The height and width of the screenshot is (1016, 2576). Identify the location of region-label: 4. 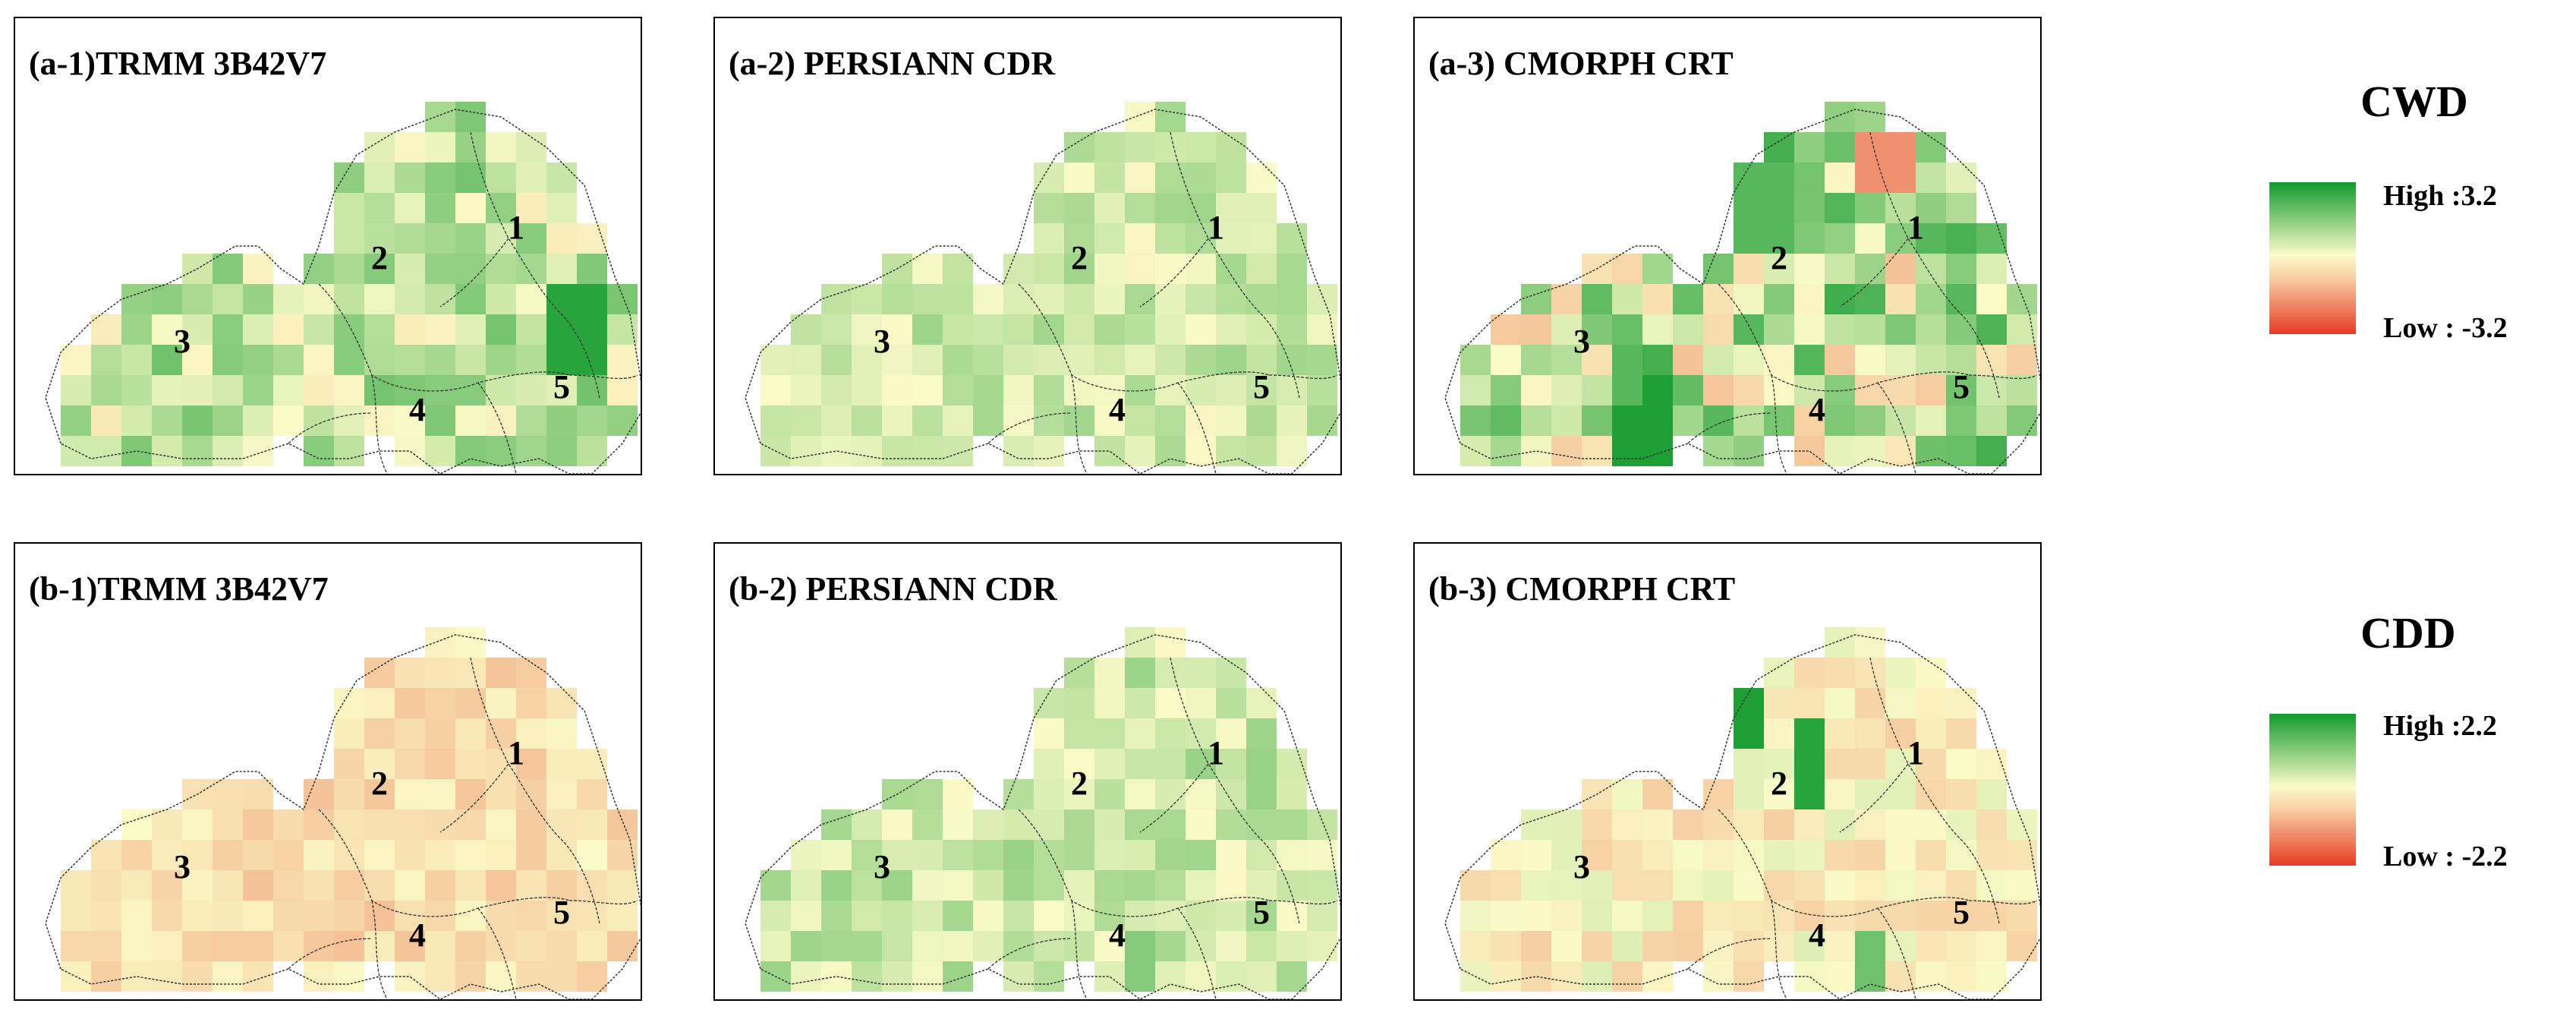
(417, 936).